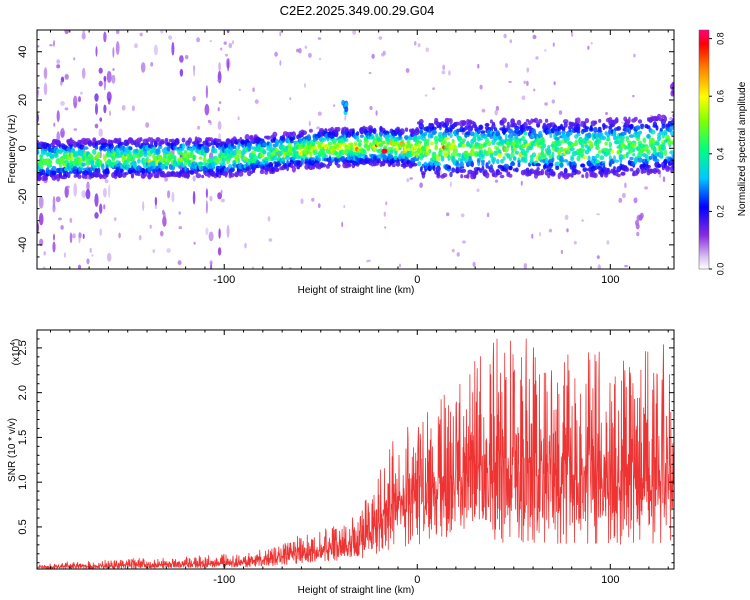 Image resolution: width=750 pixels, height=600 pixels. Describe the element at coordinates (12, 450) in the screenshot. I see `snr-y-label: SNR (10 * v/v)` at that location.